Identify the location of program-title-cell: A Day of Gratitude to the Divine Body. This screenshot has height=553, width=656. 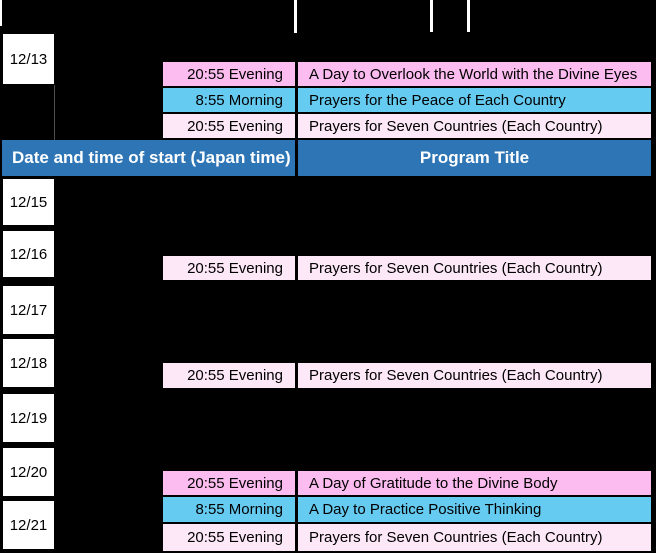
(474, 483).